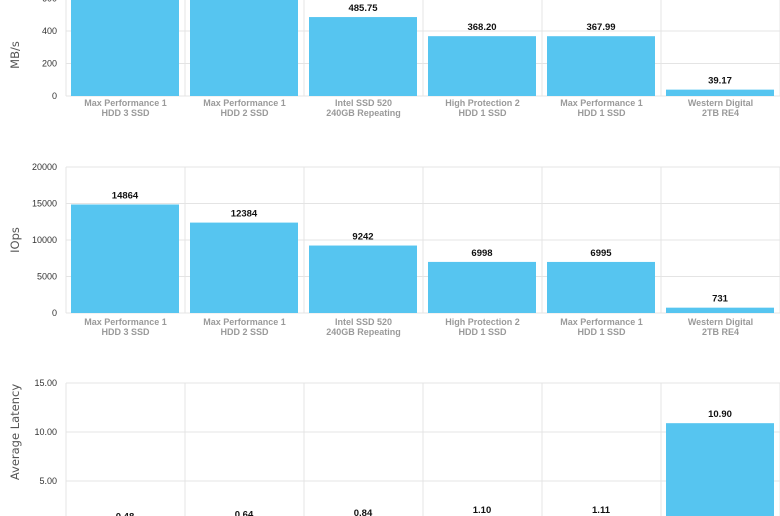 The image size is (780, 516). Describe the element at coordinates (720, 299) in the screenshot. I see `data-label: 731` at that location.